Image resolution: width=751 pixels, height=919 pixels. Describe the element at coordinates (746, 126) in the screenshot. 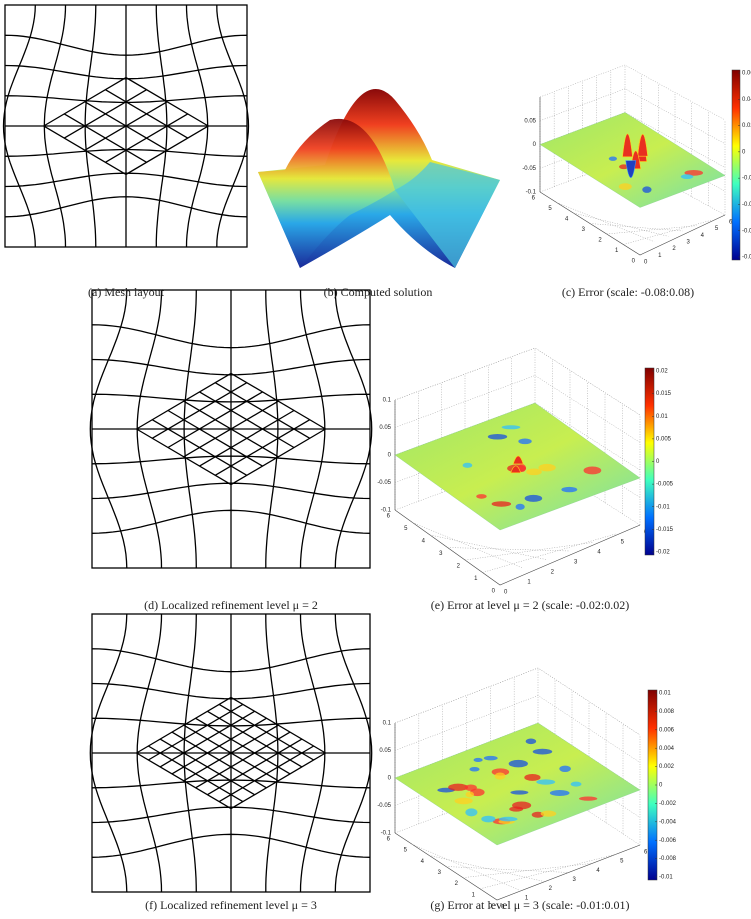

I see `colorbar-tick-label: 0.02` at that location.